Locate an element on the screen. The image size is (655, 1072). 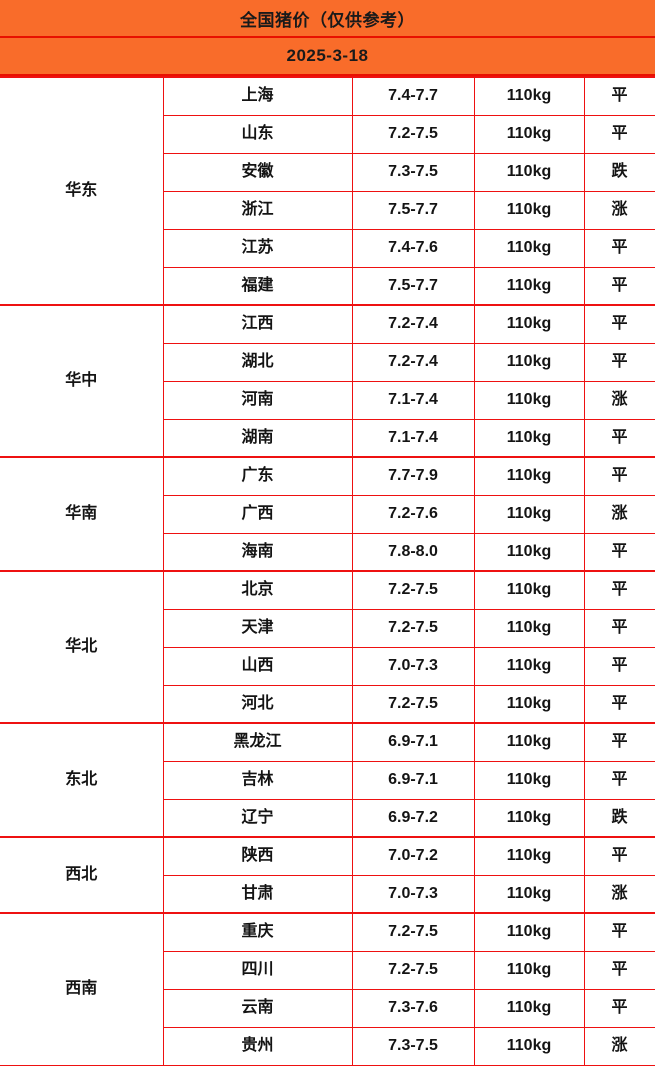
province-cell: 重庆 is located at coordinates (258, 932).